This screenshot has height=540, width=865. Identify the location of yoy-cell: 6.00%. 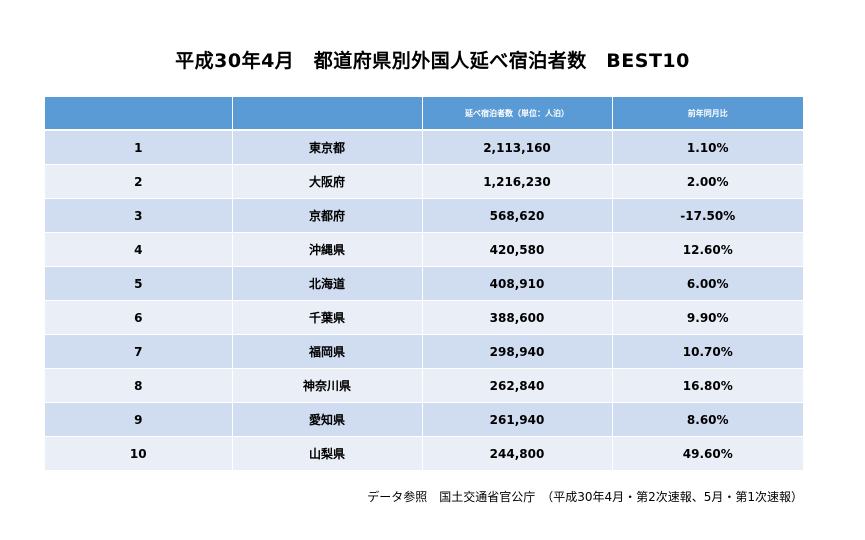
(707, 283).